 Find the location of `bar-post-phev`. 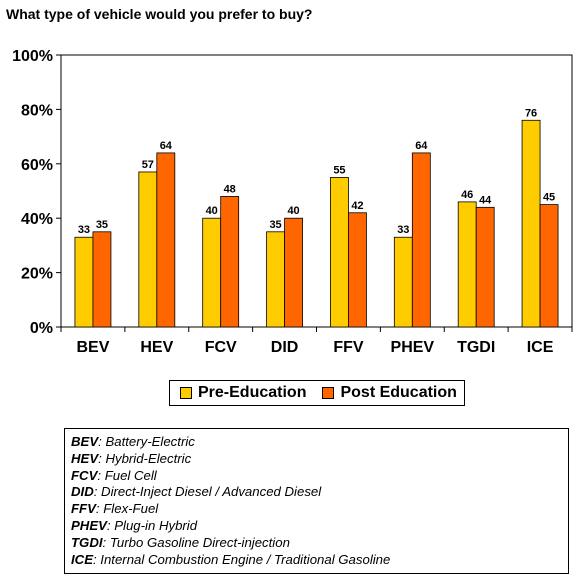

bar-post-phev is located at coordinates (421, 240).